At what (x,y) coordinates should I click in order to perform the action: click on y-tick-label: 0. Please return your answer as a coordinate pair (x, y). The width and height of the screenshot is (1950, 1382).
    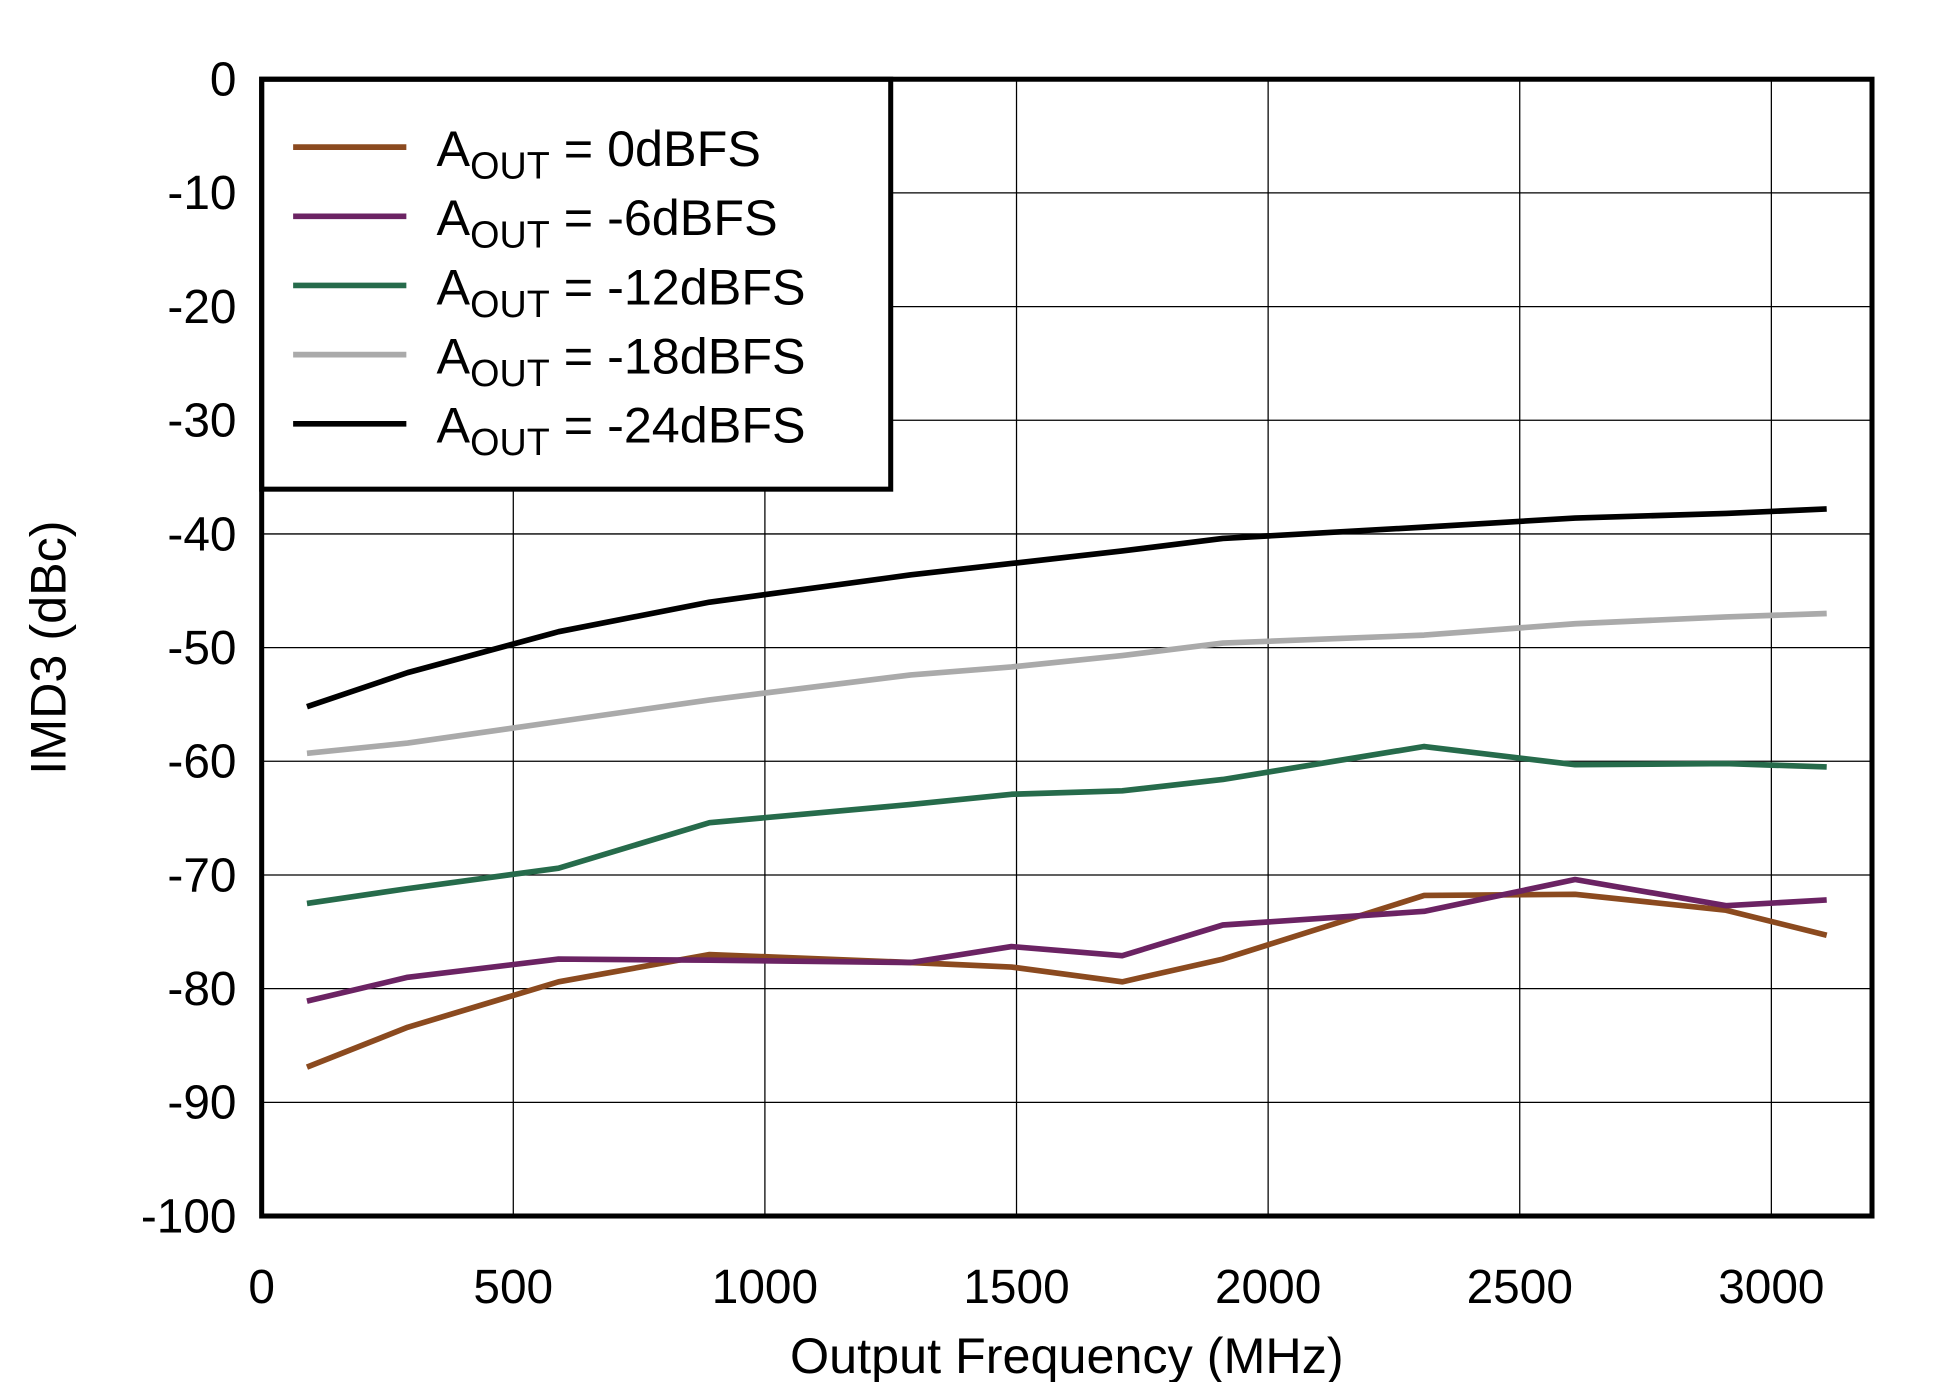
    Looking at the image, I should click on (223, 80).